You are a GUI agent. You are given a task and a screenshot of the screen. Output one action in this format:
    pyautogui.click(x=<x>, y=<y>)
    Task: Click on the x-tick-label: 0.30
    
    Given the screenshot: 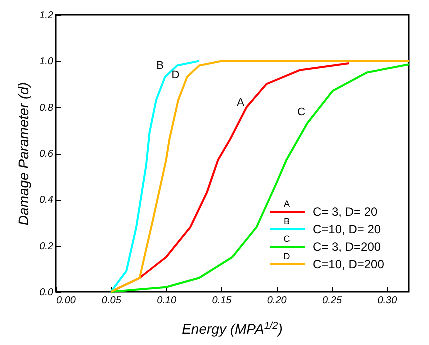 What is the action you would take?
    pyautogui.click(x=388, y=301)
    